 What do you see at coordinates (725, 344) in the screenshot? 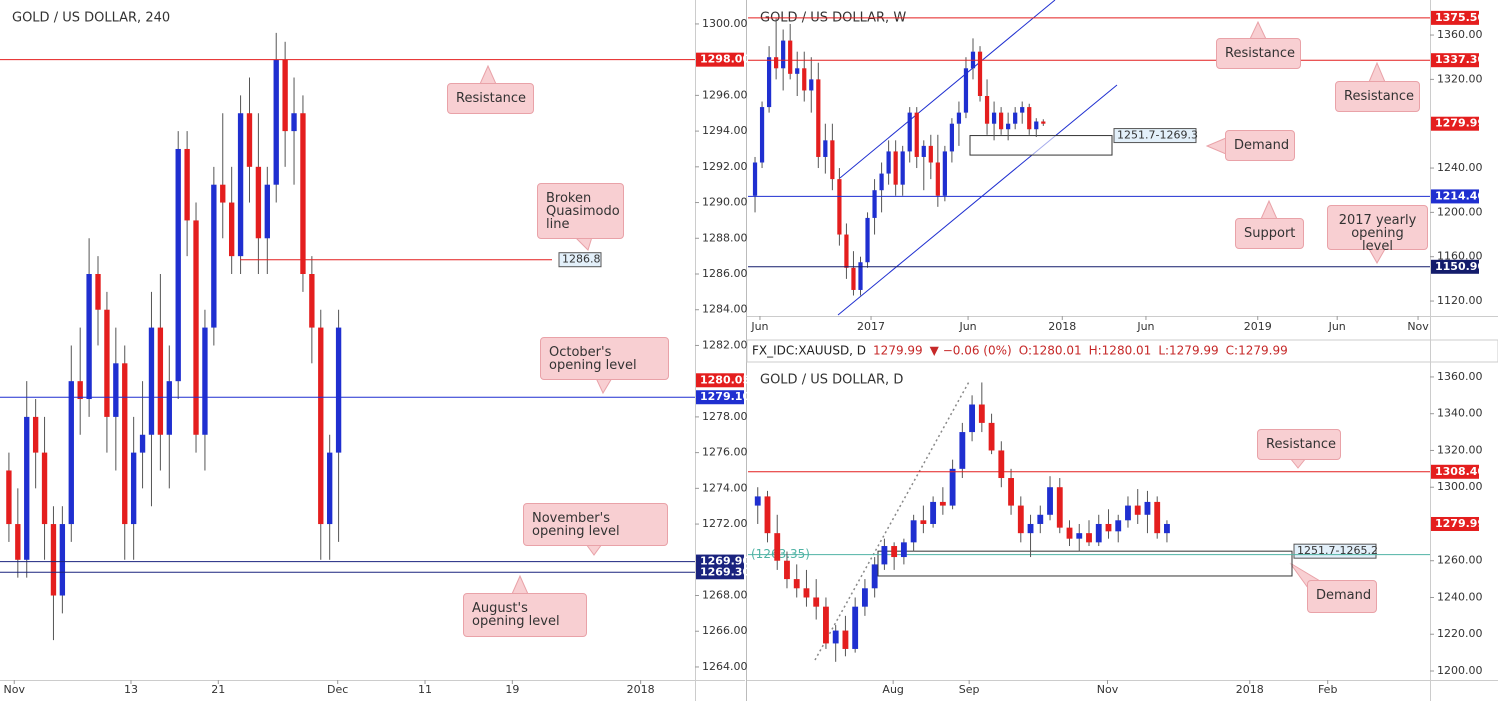
I see `y-tick-label: 1282.00` at bounding box center [725, 344].